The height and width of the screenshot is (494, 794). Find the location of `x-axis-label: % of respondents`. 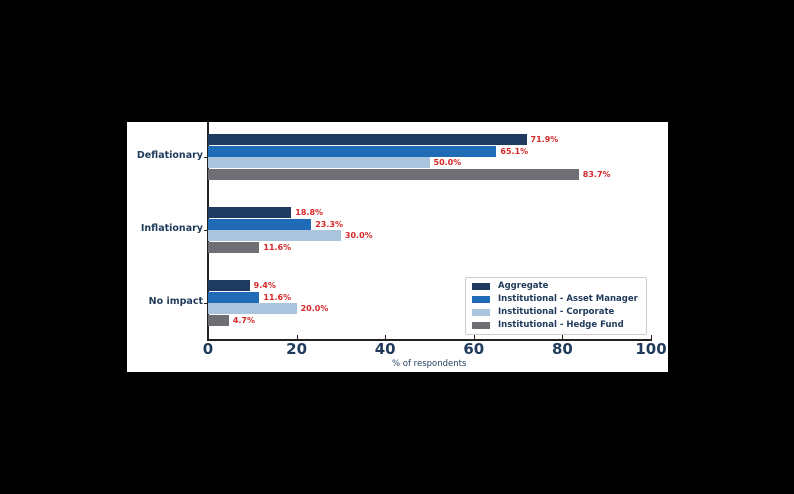

x-axis-label: % of respondents is located at coordinates (429, 364).